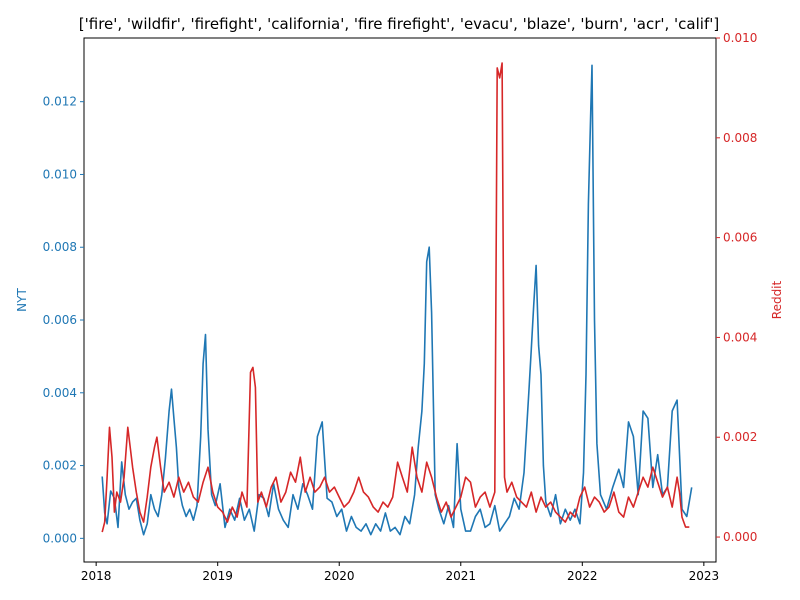 The image size is (800, 600). What do you see at coordinates (96, 576) in the screenshot?
I see `x-tick-label: 2018` at bounding box center [96, 576].